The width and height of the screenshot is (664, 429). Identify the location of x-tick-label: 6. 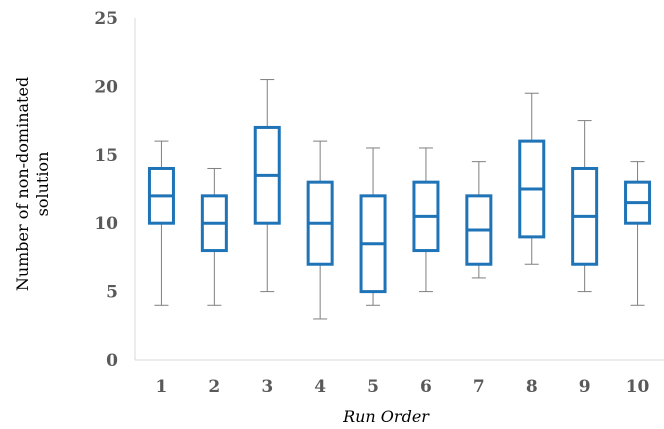
(426, 387).